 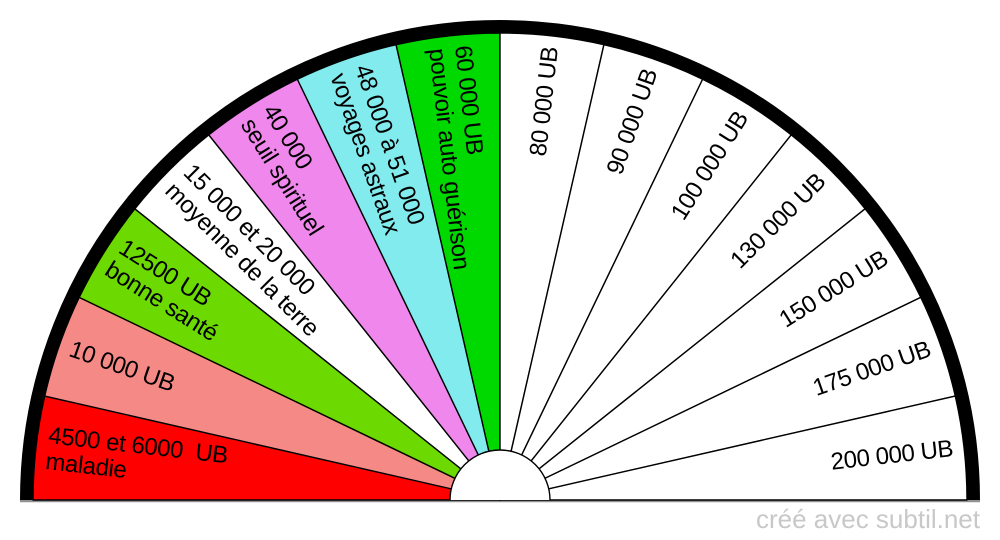 I want to click on center-hub-outline, so click(x=500, y=475).